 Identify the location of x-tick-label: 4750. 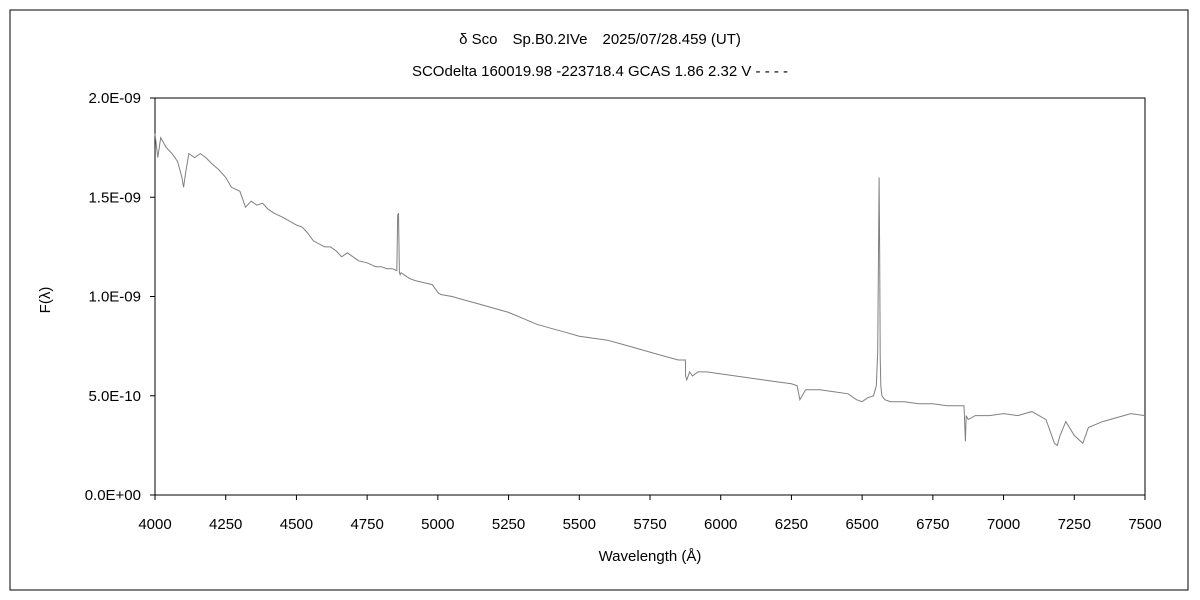
(366, 524).